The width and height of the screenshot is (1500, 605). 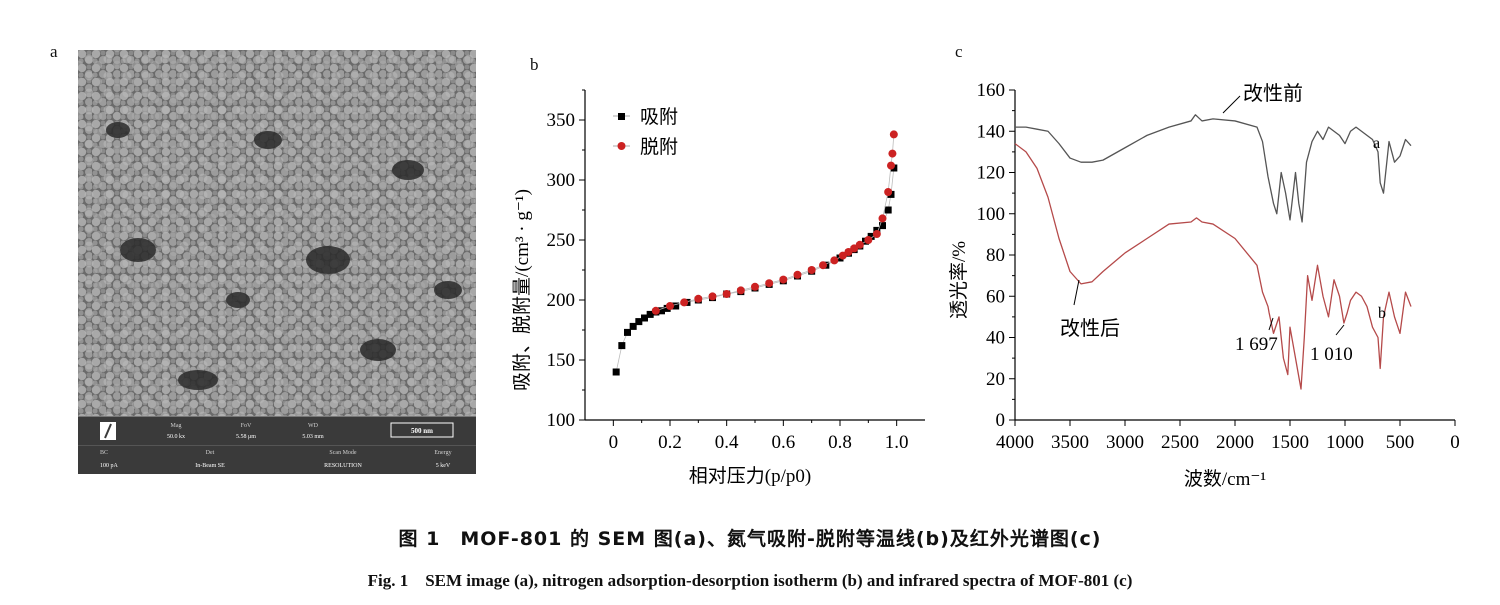 What do you see at coordinates (443, 466) in the screenshot?
I see `sem-energy-value: 5 keV` at bounding box center [443, 466].